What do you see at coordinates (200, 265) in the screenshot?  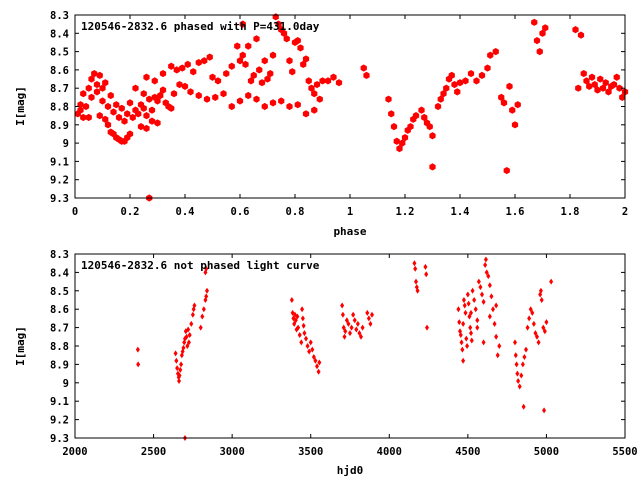 I see `unphased-plot-title: 120546-2832.6 not phased light curve` at bounding box center [200, 265].